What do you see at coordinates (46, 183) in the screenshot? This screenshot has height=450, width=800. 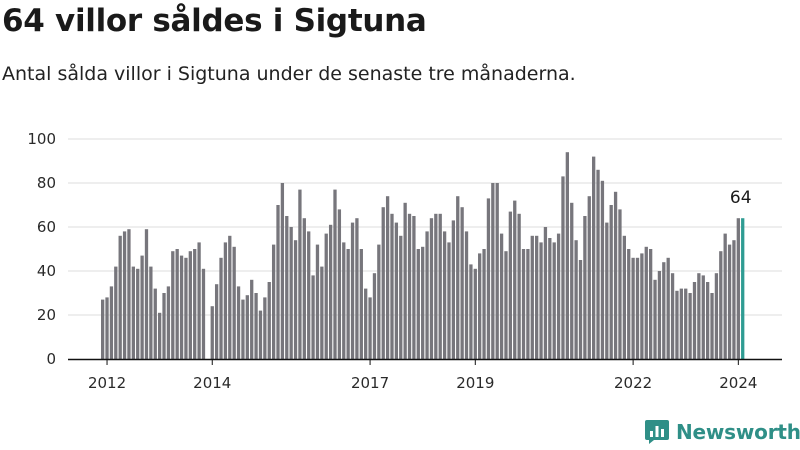 I see `y-tick-label: 80` at bounding box center [46, 183].